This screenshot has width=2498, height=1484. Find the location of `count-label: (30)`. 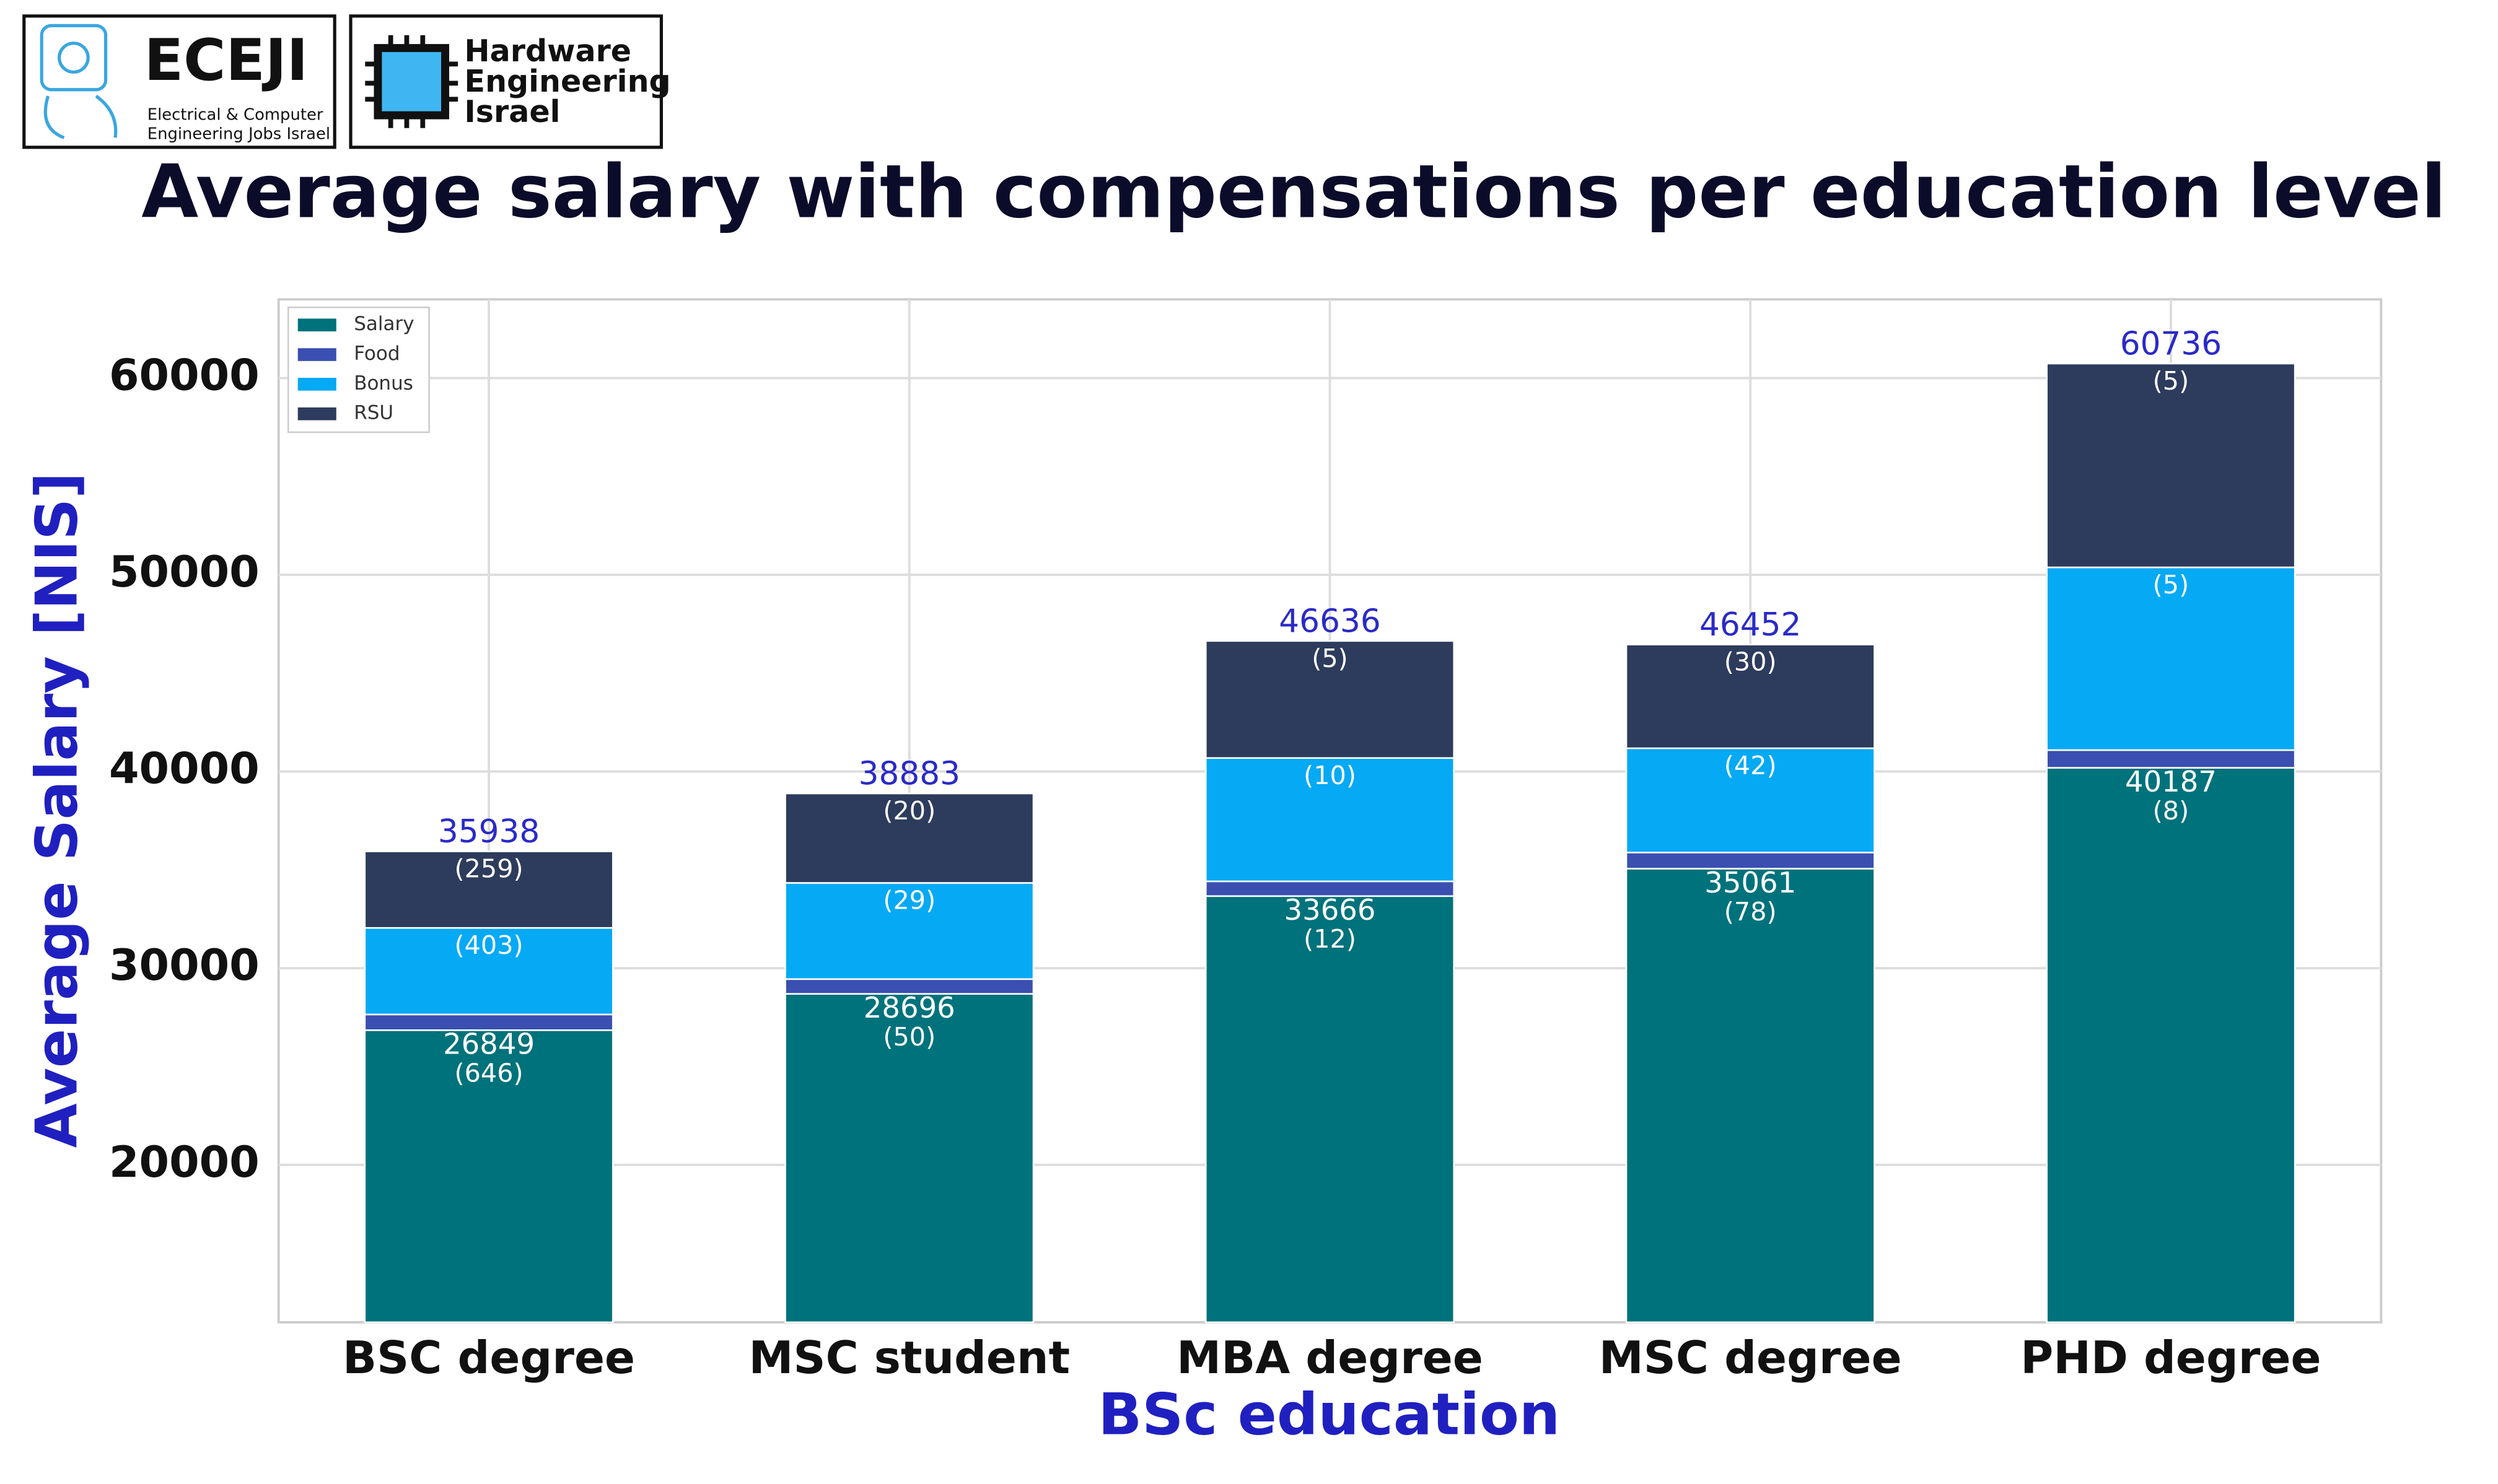

count-label: (30) is located at coordinates (1751, 662).